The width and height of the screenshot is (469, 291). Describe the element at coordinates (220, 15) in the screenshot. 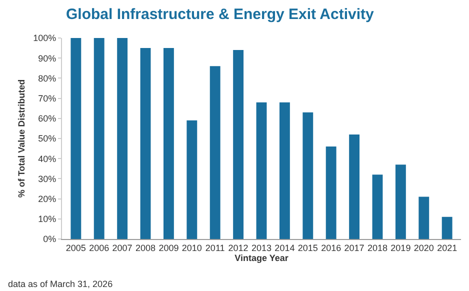

I see `chart-title: Global Infrastructure & Energy Exit Activity` at that location.